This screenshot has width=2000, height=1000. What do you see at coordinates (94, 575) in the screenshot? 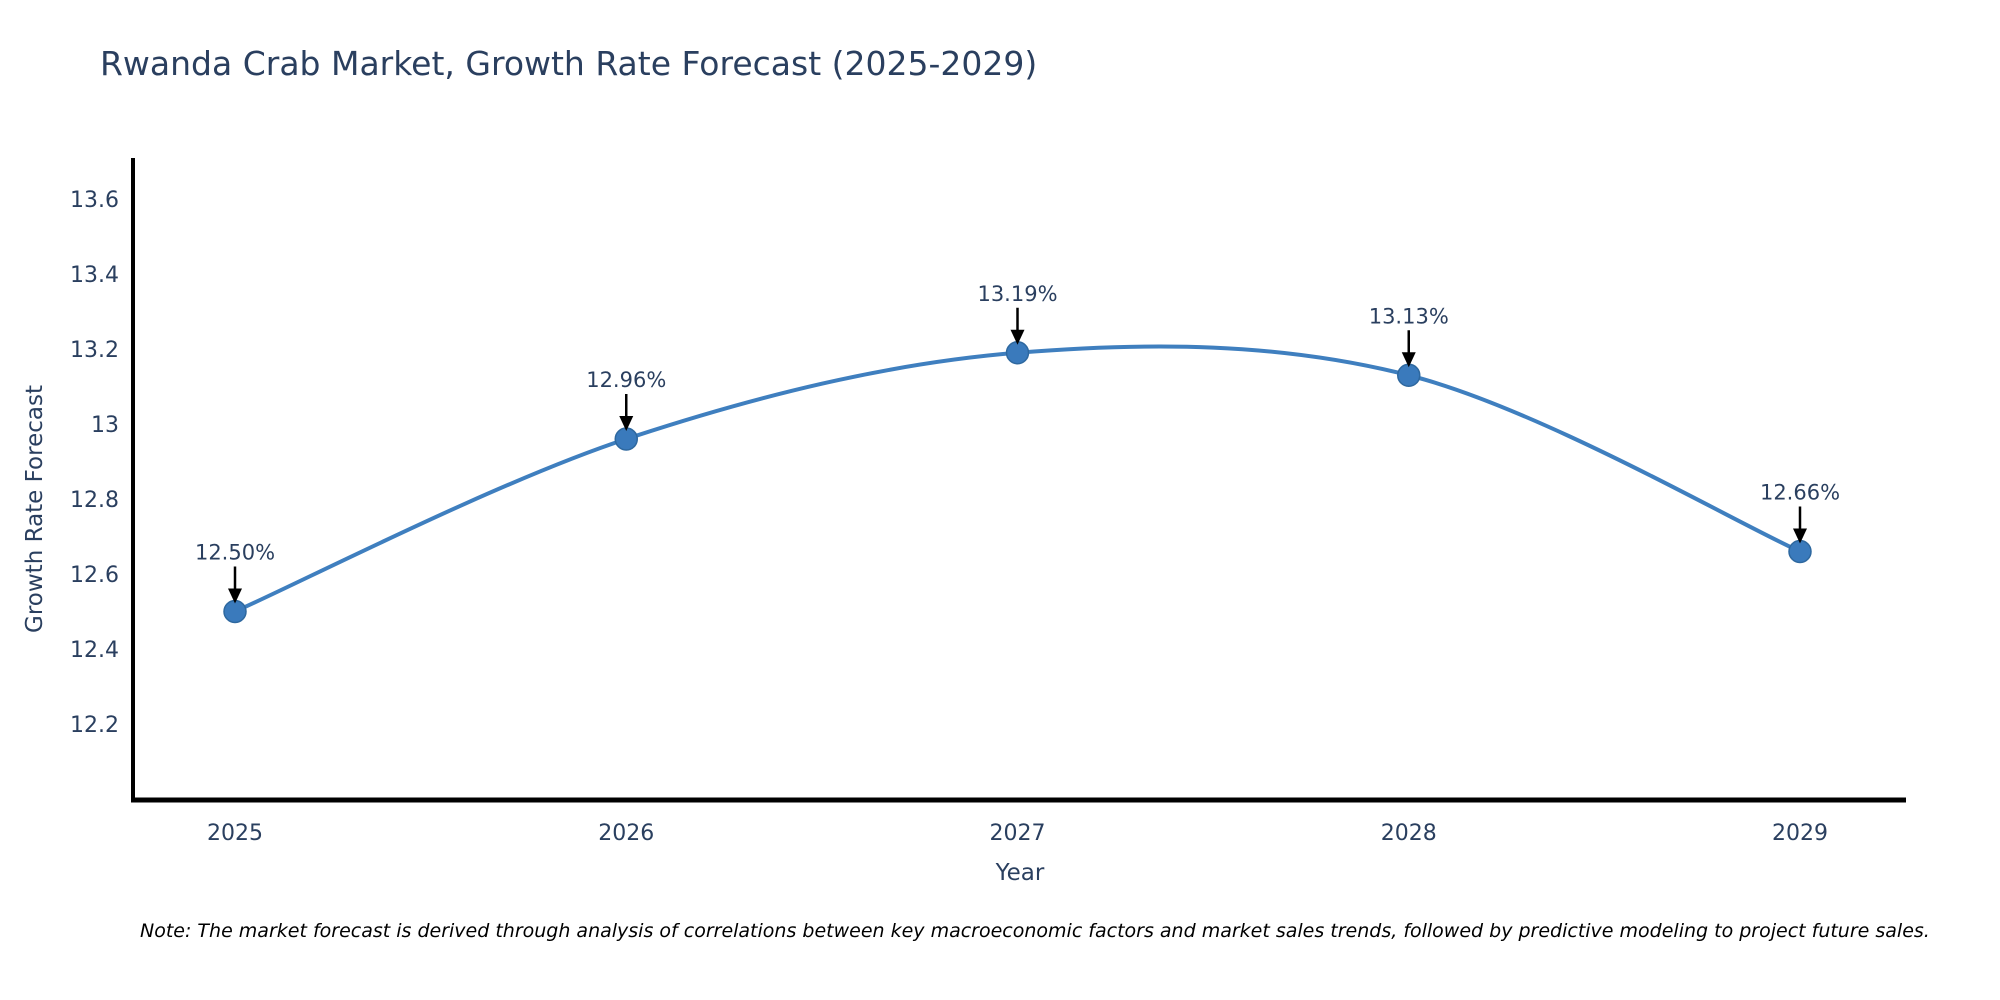
I see `y-tick-label: 12.6` at bounding box center [94, 575].